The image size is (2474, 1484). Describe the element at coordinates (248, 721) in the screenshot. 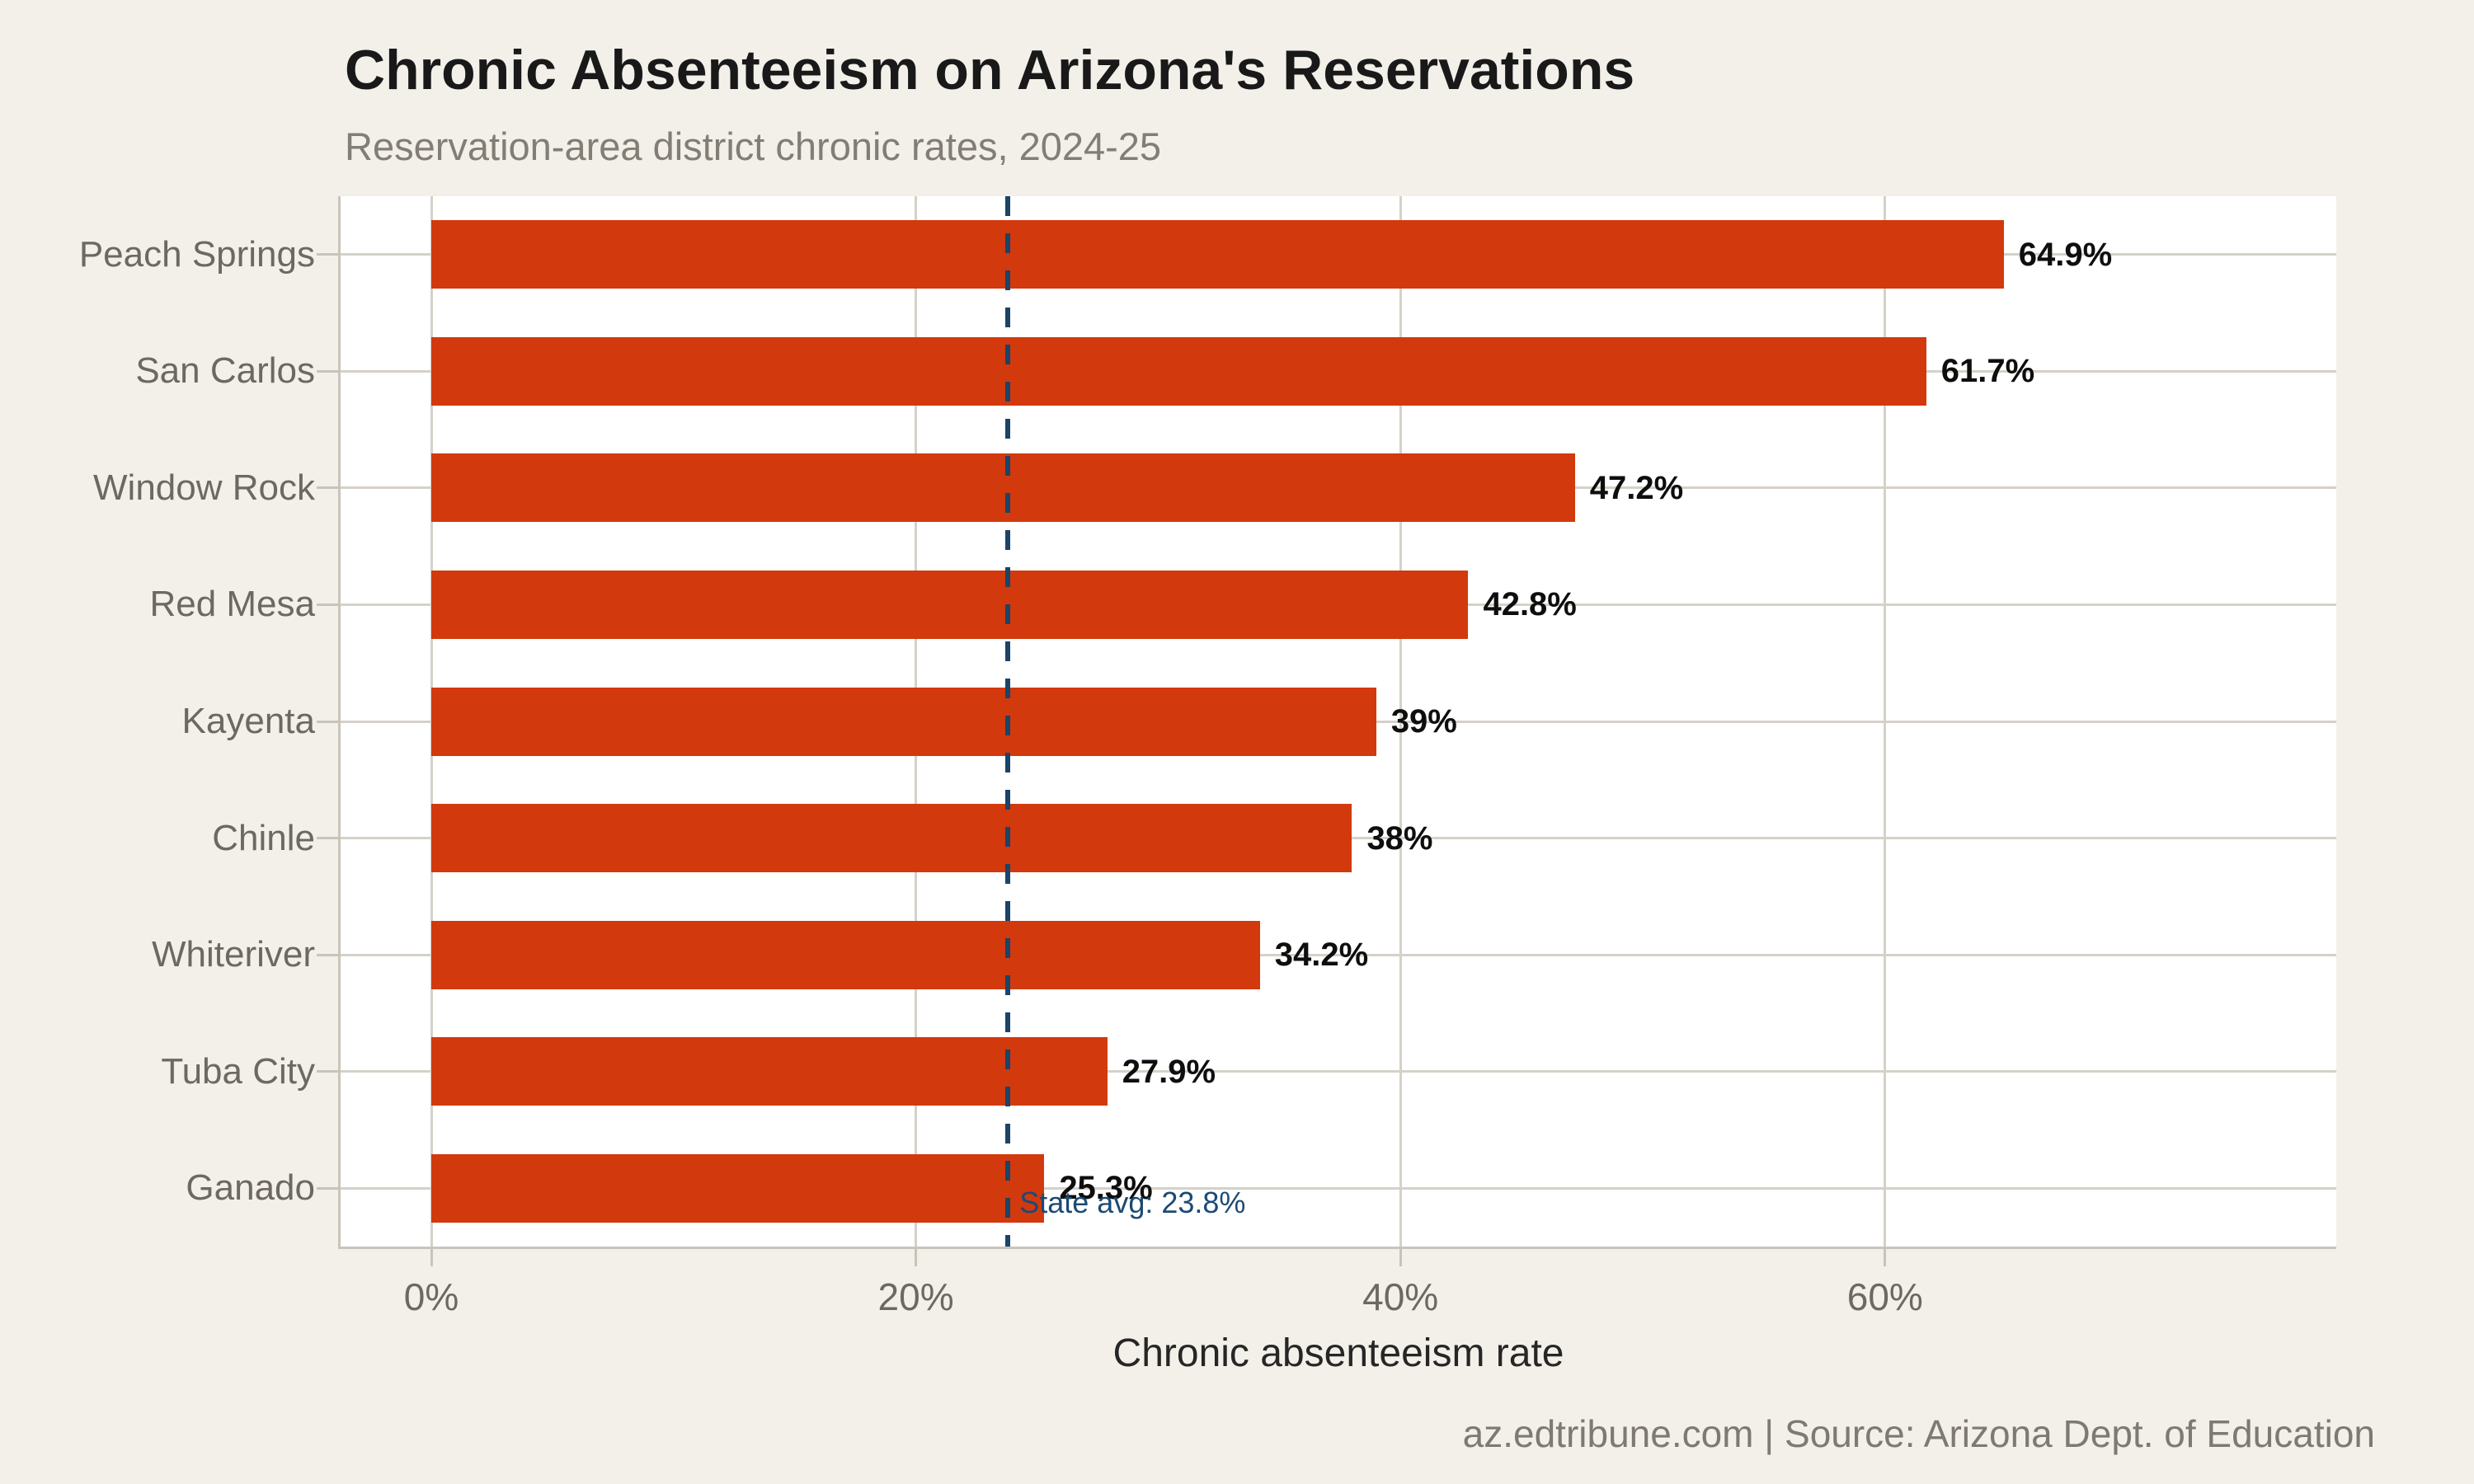

I see `category-label: Kayenta` at that location.